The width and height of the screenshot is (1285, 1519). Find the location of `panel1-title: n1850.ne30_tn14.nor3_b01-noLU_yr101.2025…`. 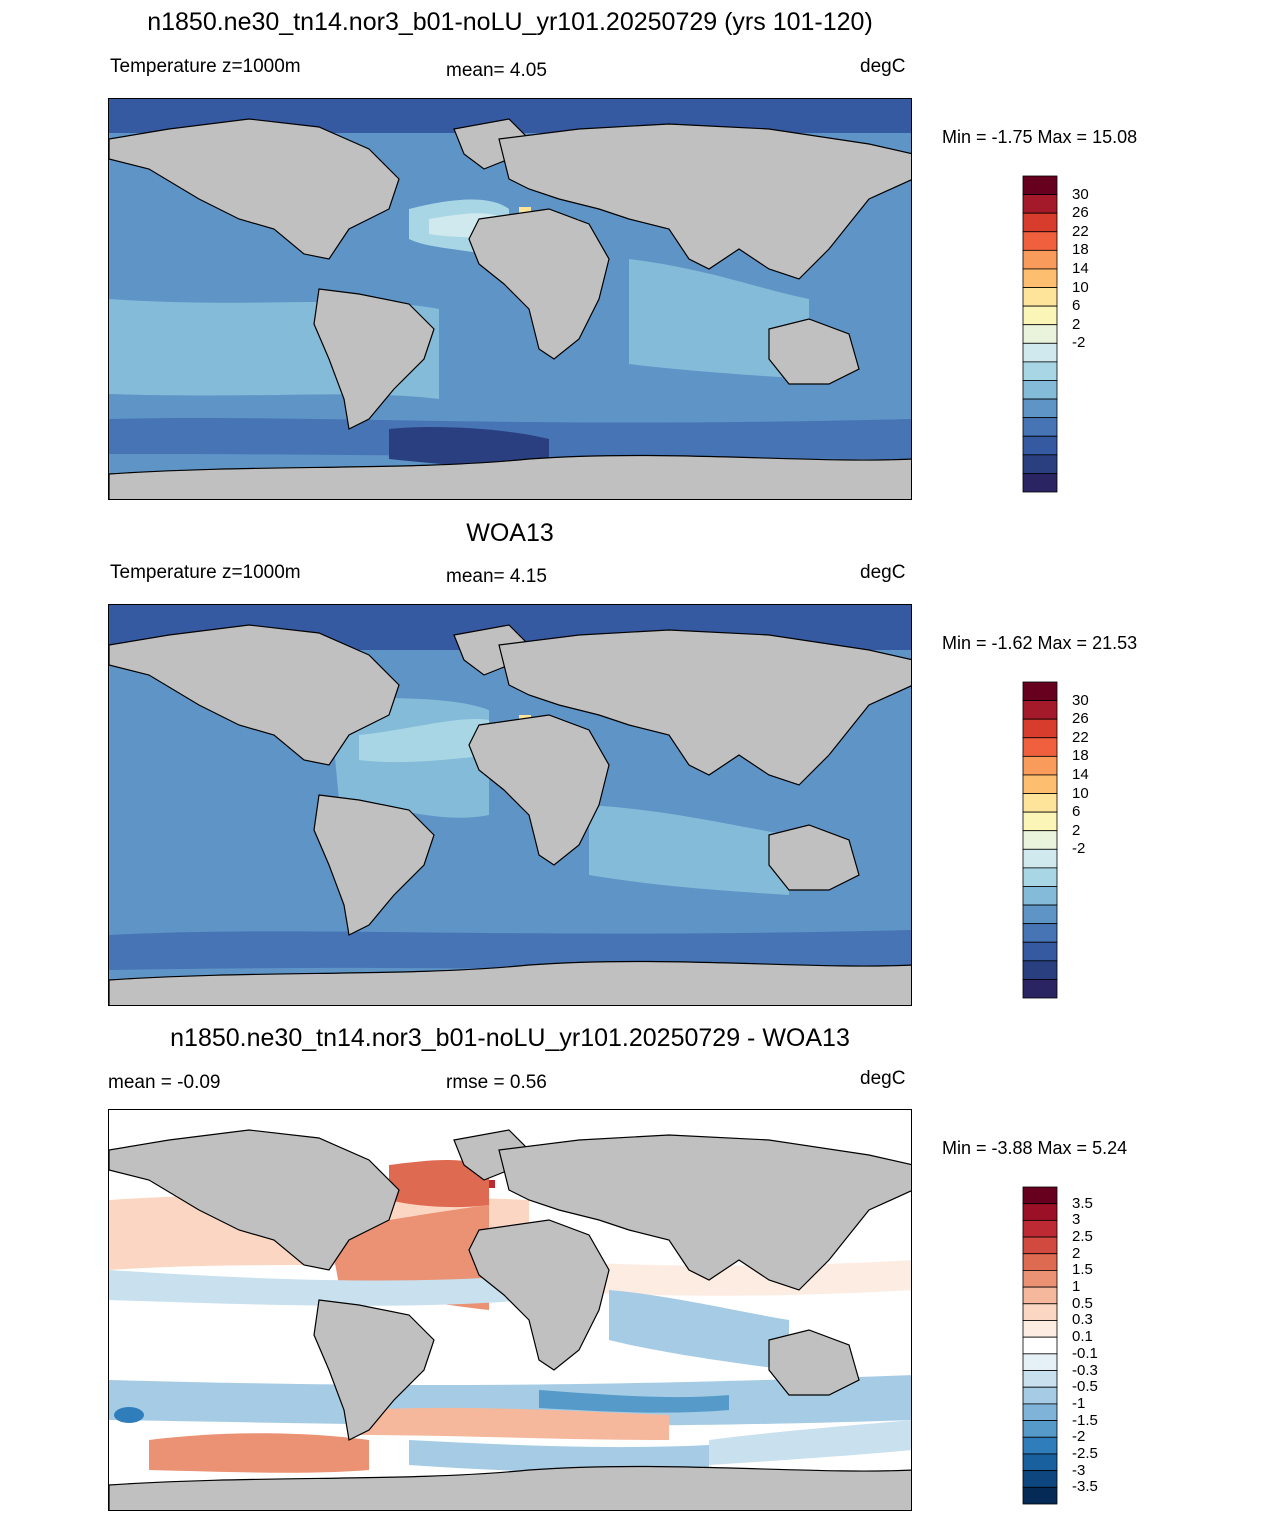

panel1-title: n1850.ne30_tn14.nor3_b01-noLU_yr101.2025… is located at coordinates (510, 22).